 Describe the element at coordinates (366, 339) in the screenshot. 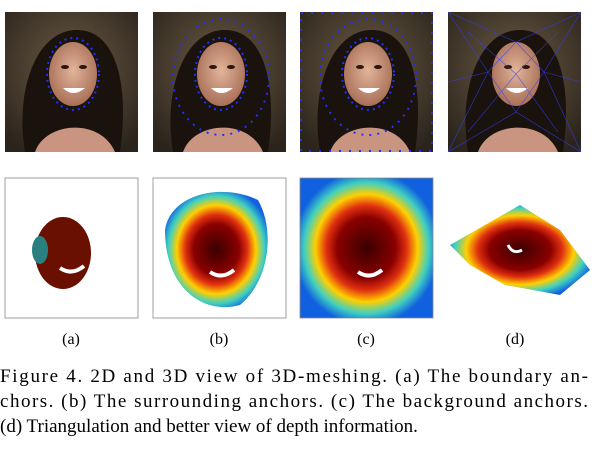

I see `subfigure-label: (c)` at that location.